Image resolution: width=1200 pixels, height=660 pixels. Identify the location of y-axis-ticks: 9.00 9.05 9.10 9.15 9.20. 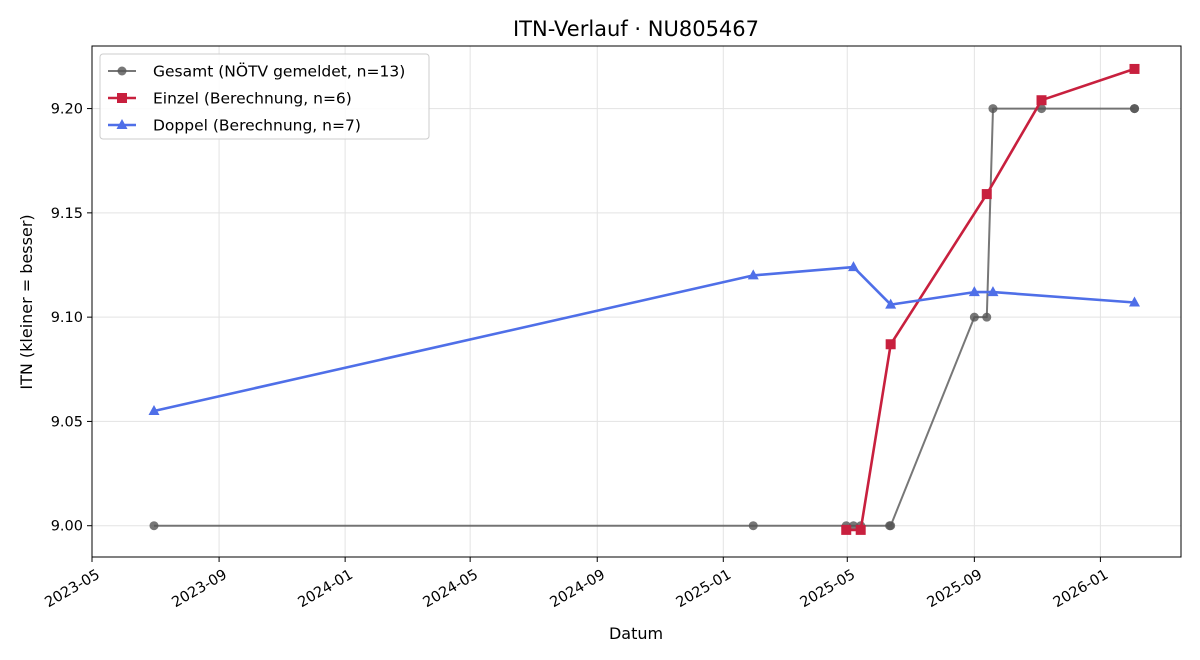
(71, 318).